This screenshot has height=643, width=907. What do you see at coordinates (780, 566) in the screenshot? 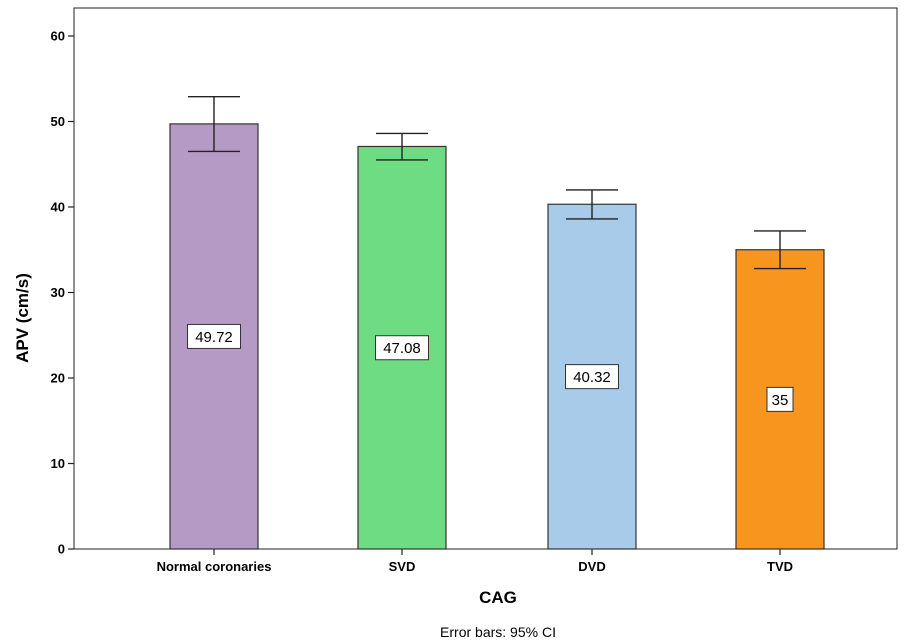
I see `x-tick-label: TVD` at bounding box center [780, 566].